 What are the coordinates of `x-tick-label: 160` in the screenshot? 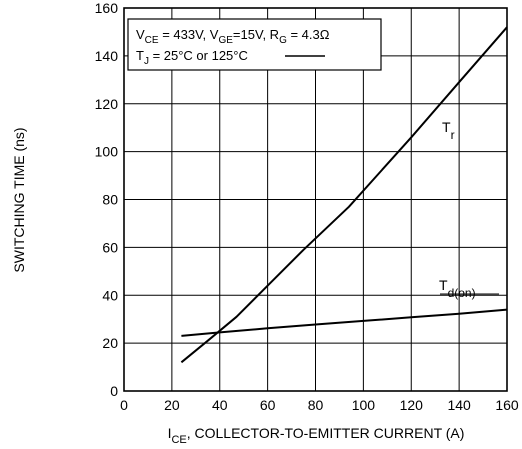 It's located at (507, 405).